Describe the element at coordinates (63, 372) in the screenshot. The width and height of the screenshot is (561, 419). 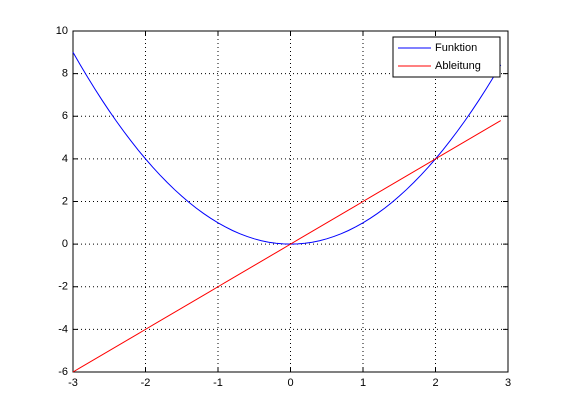
I see `y-tick-label: -6` at that location.